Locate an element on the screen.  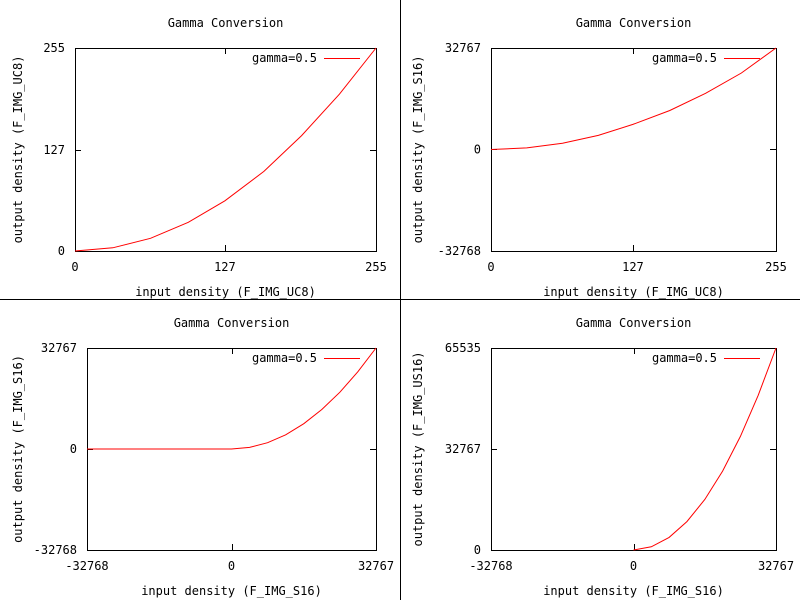
y-tick-label: 127 is located at coordinates (54, 150).